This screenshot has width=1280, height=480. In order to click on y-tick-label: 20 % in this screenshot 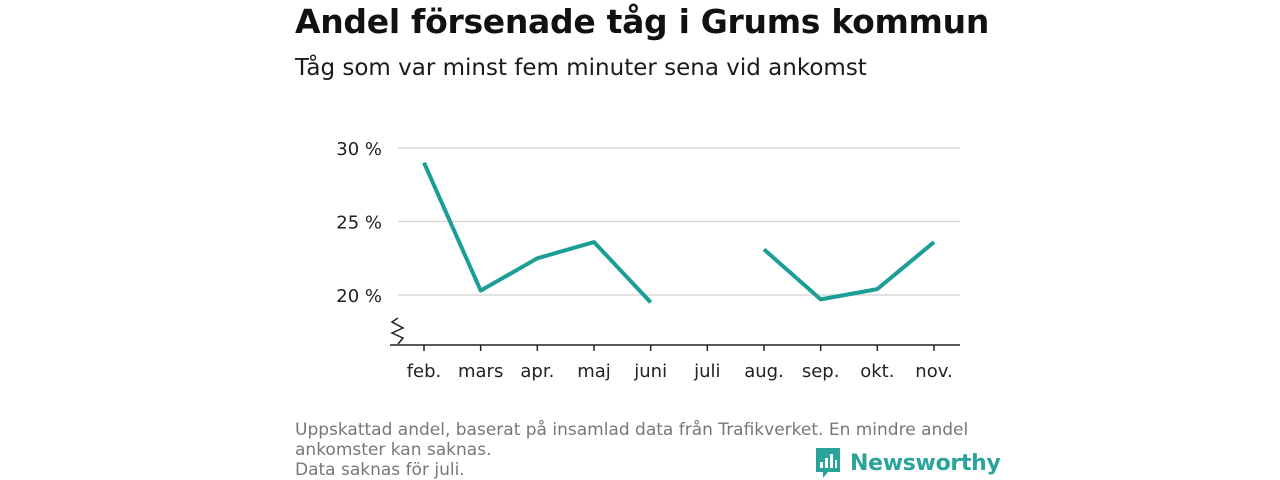, I will do `click(359, 296)`.